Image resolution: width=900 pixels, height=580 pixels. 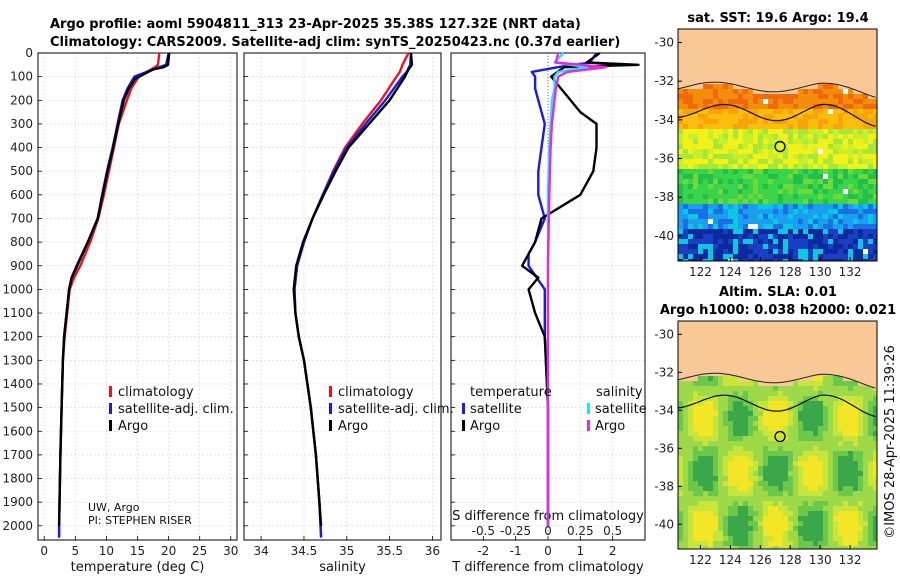 I want to click on x-tick-label-top: 0.25, so click(x=580, y=531).